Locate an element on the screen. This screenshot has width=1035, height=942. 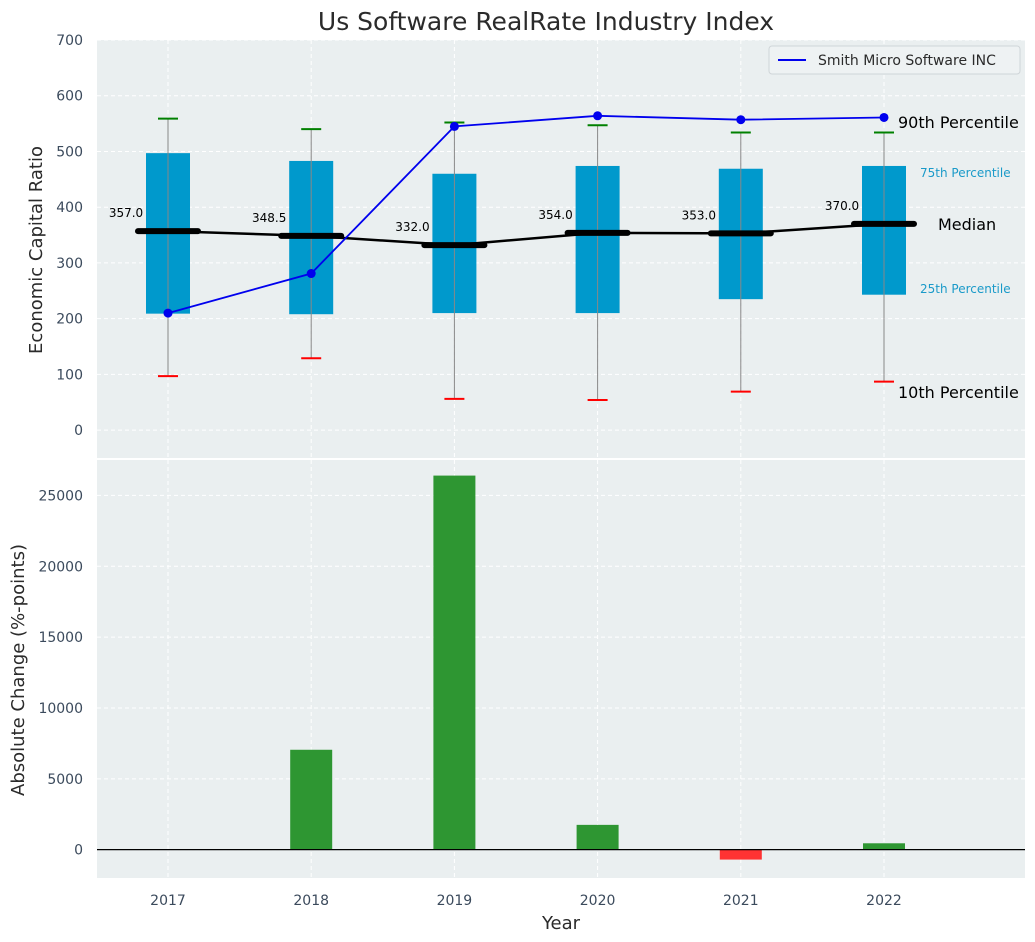
legend-box is located at coordinates (894, 60).